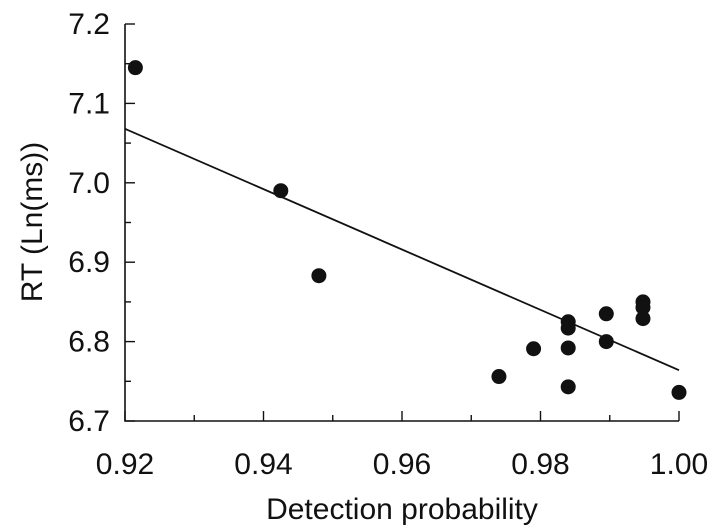 This screenshot has height=527, width=716. Describe the element at coordinates (125, 464) in the screenshot. I see `x-tick-label: 0.92` at that location.